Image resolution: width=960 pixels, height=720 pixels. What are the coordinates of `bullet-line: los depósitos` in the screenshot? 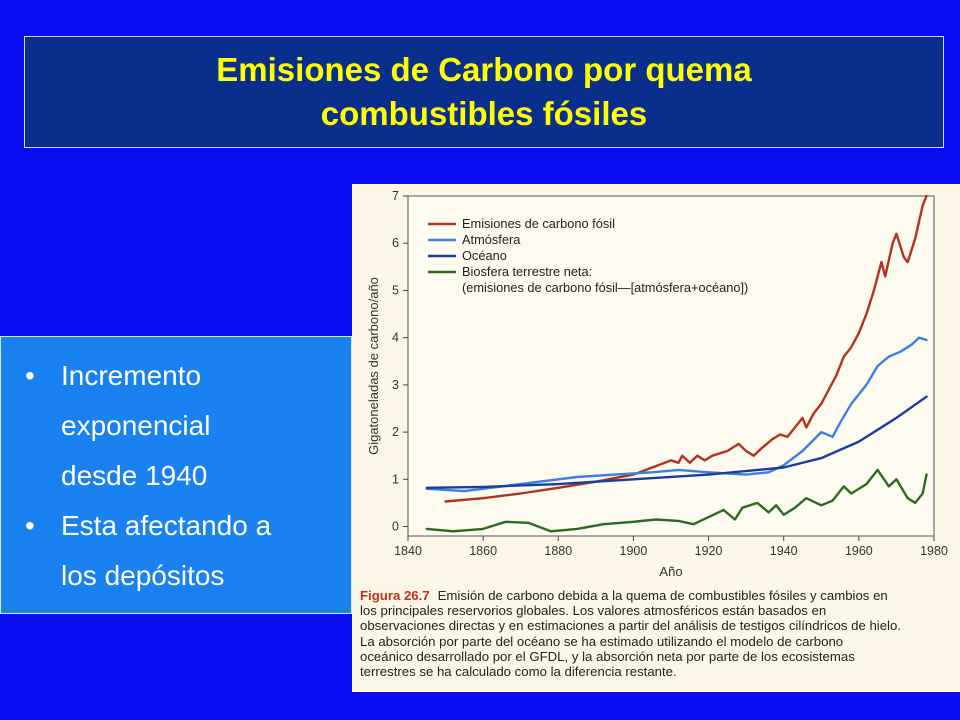 It's located at (143, 575).